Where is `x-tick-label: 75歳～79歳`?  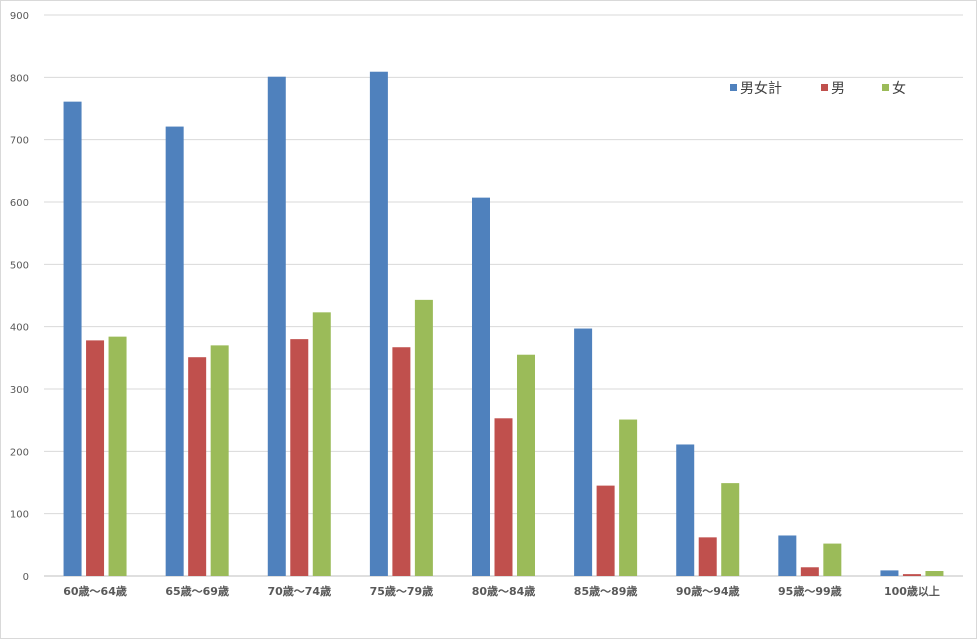
x-tick-label: 75歳～79歳 is located at coordinates (402, 591).